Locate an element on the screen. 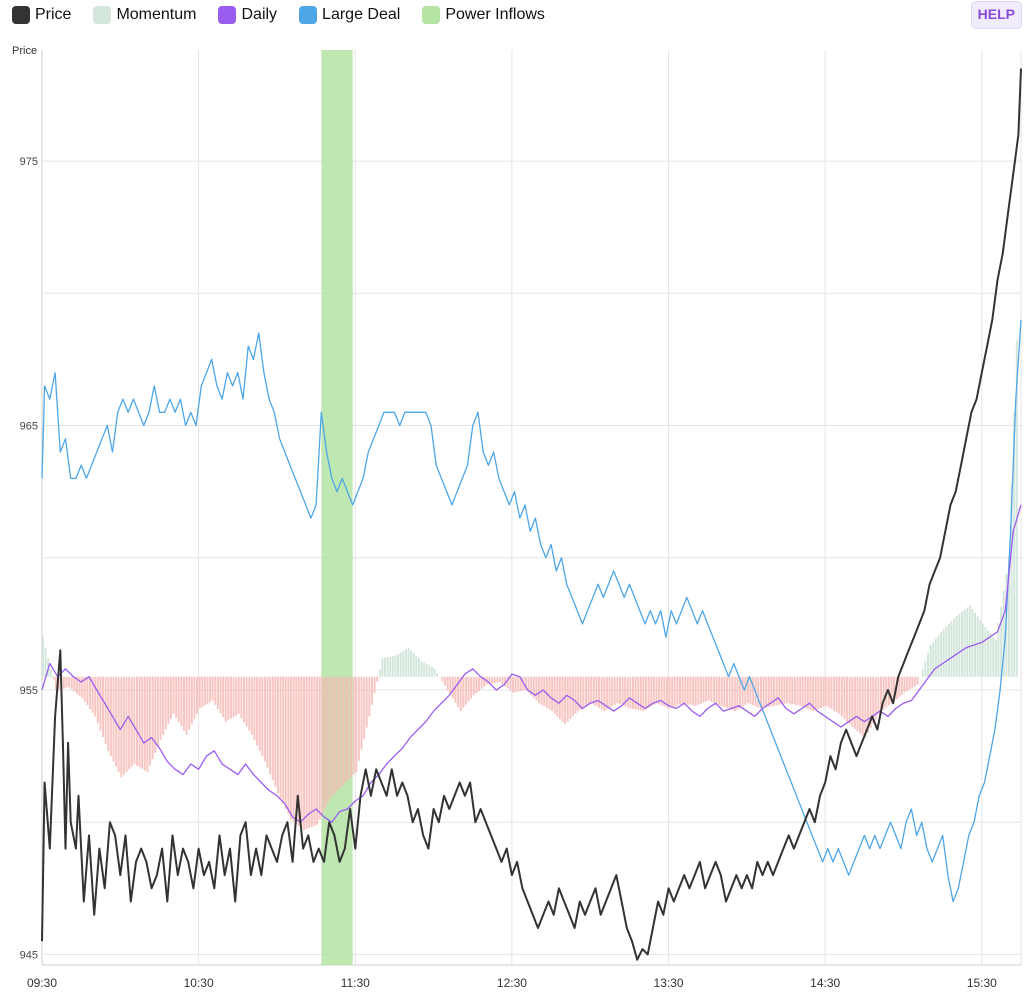 The width and height of the screenshot is (1024, 997). x-tick-label: 09:30 is located at coordinates (42, 983).